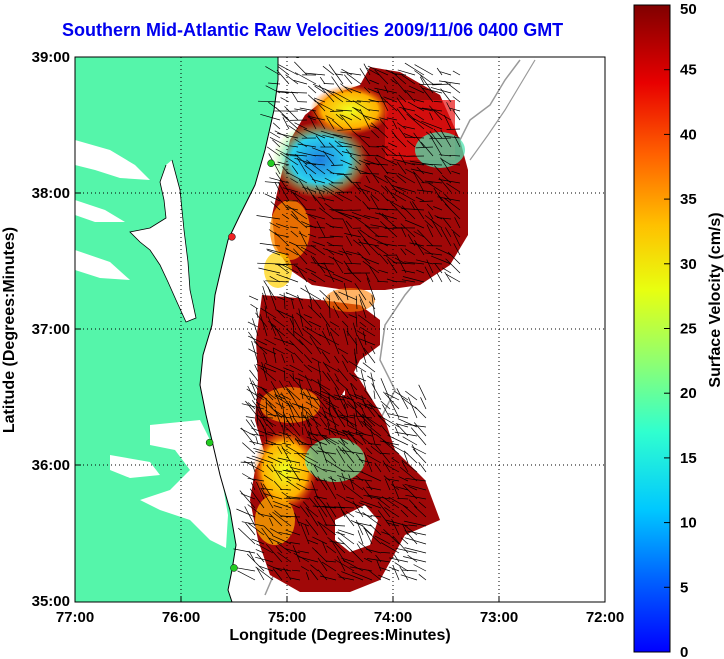  Describe the element at coordinates (499, 617) in the screenshot. I see `x-tick-label: 73:00` at that location.